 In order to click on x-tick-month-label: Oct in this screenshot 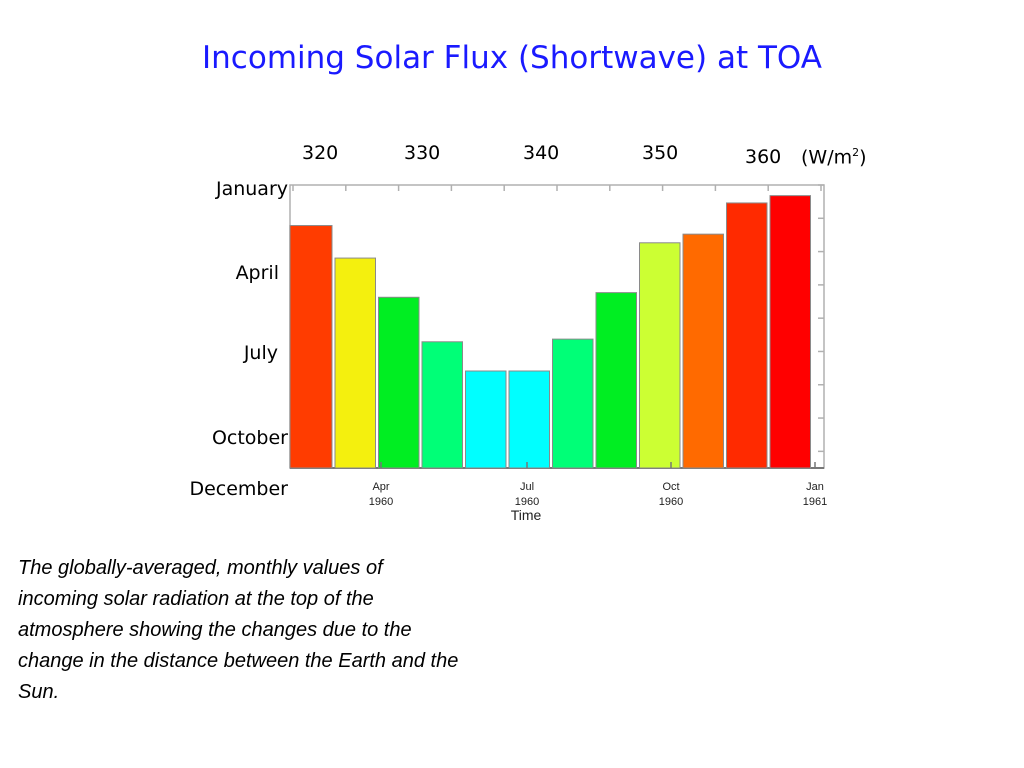, I will do `click(670, 487)`.